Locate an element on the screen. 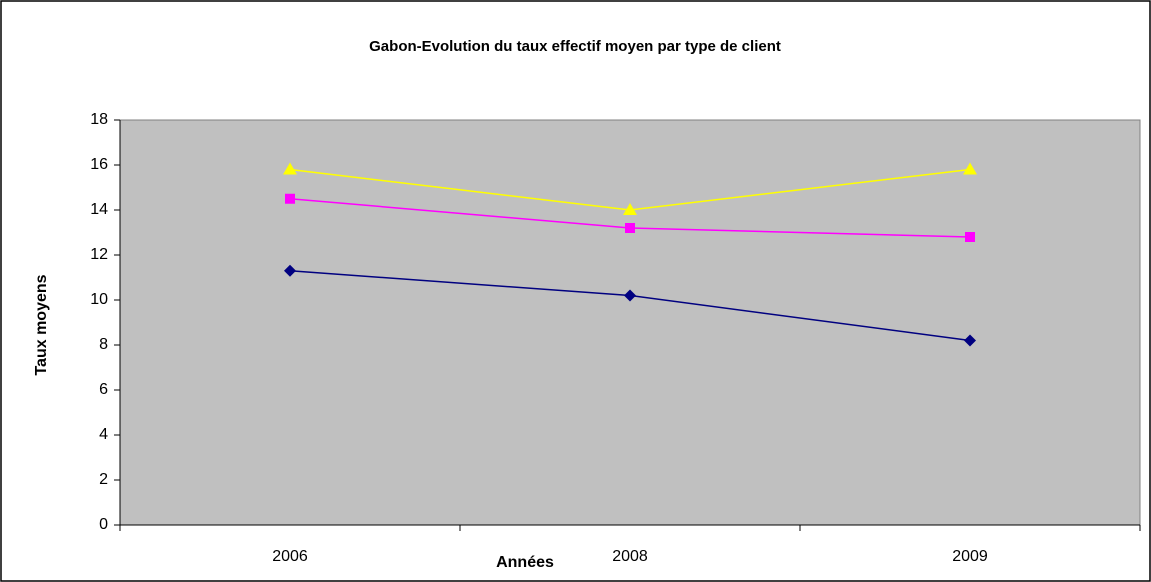 Image resolution: width=1151 pixels, height=582 pixels. x-tick-label: 2006 is located at coordinates (290, 556).